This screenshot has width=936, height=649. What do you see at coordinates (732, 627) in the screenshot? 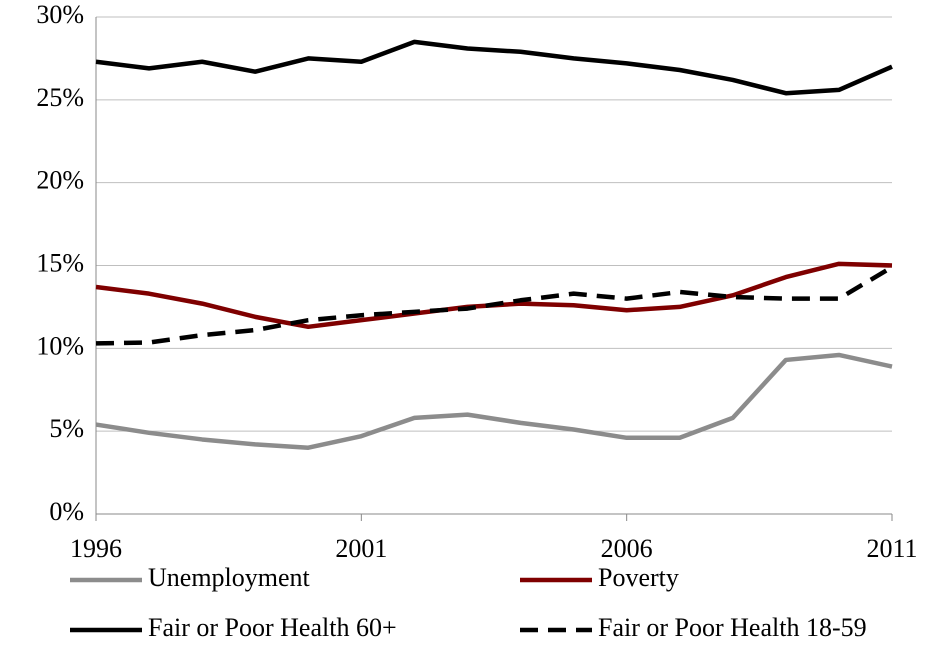
I see `legend-label: Fair or Poor Health 18-59` at bounding box center [732, 627].